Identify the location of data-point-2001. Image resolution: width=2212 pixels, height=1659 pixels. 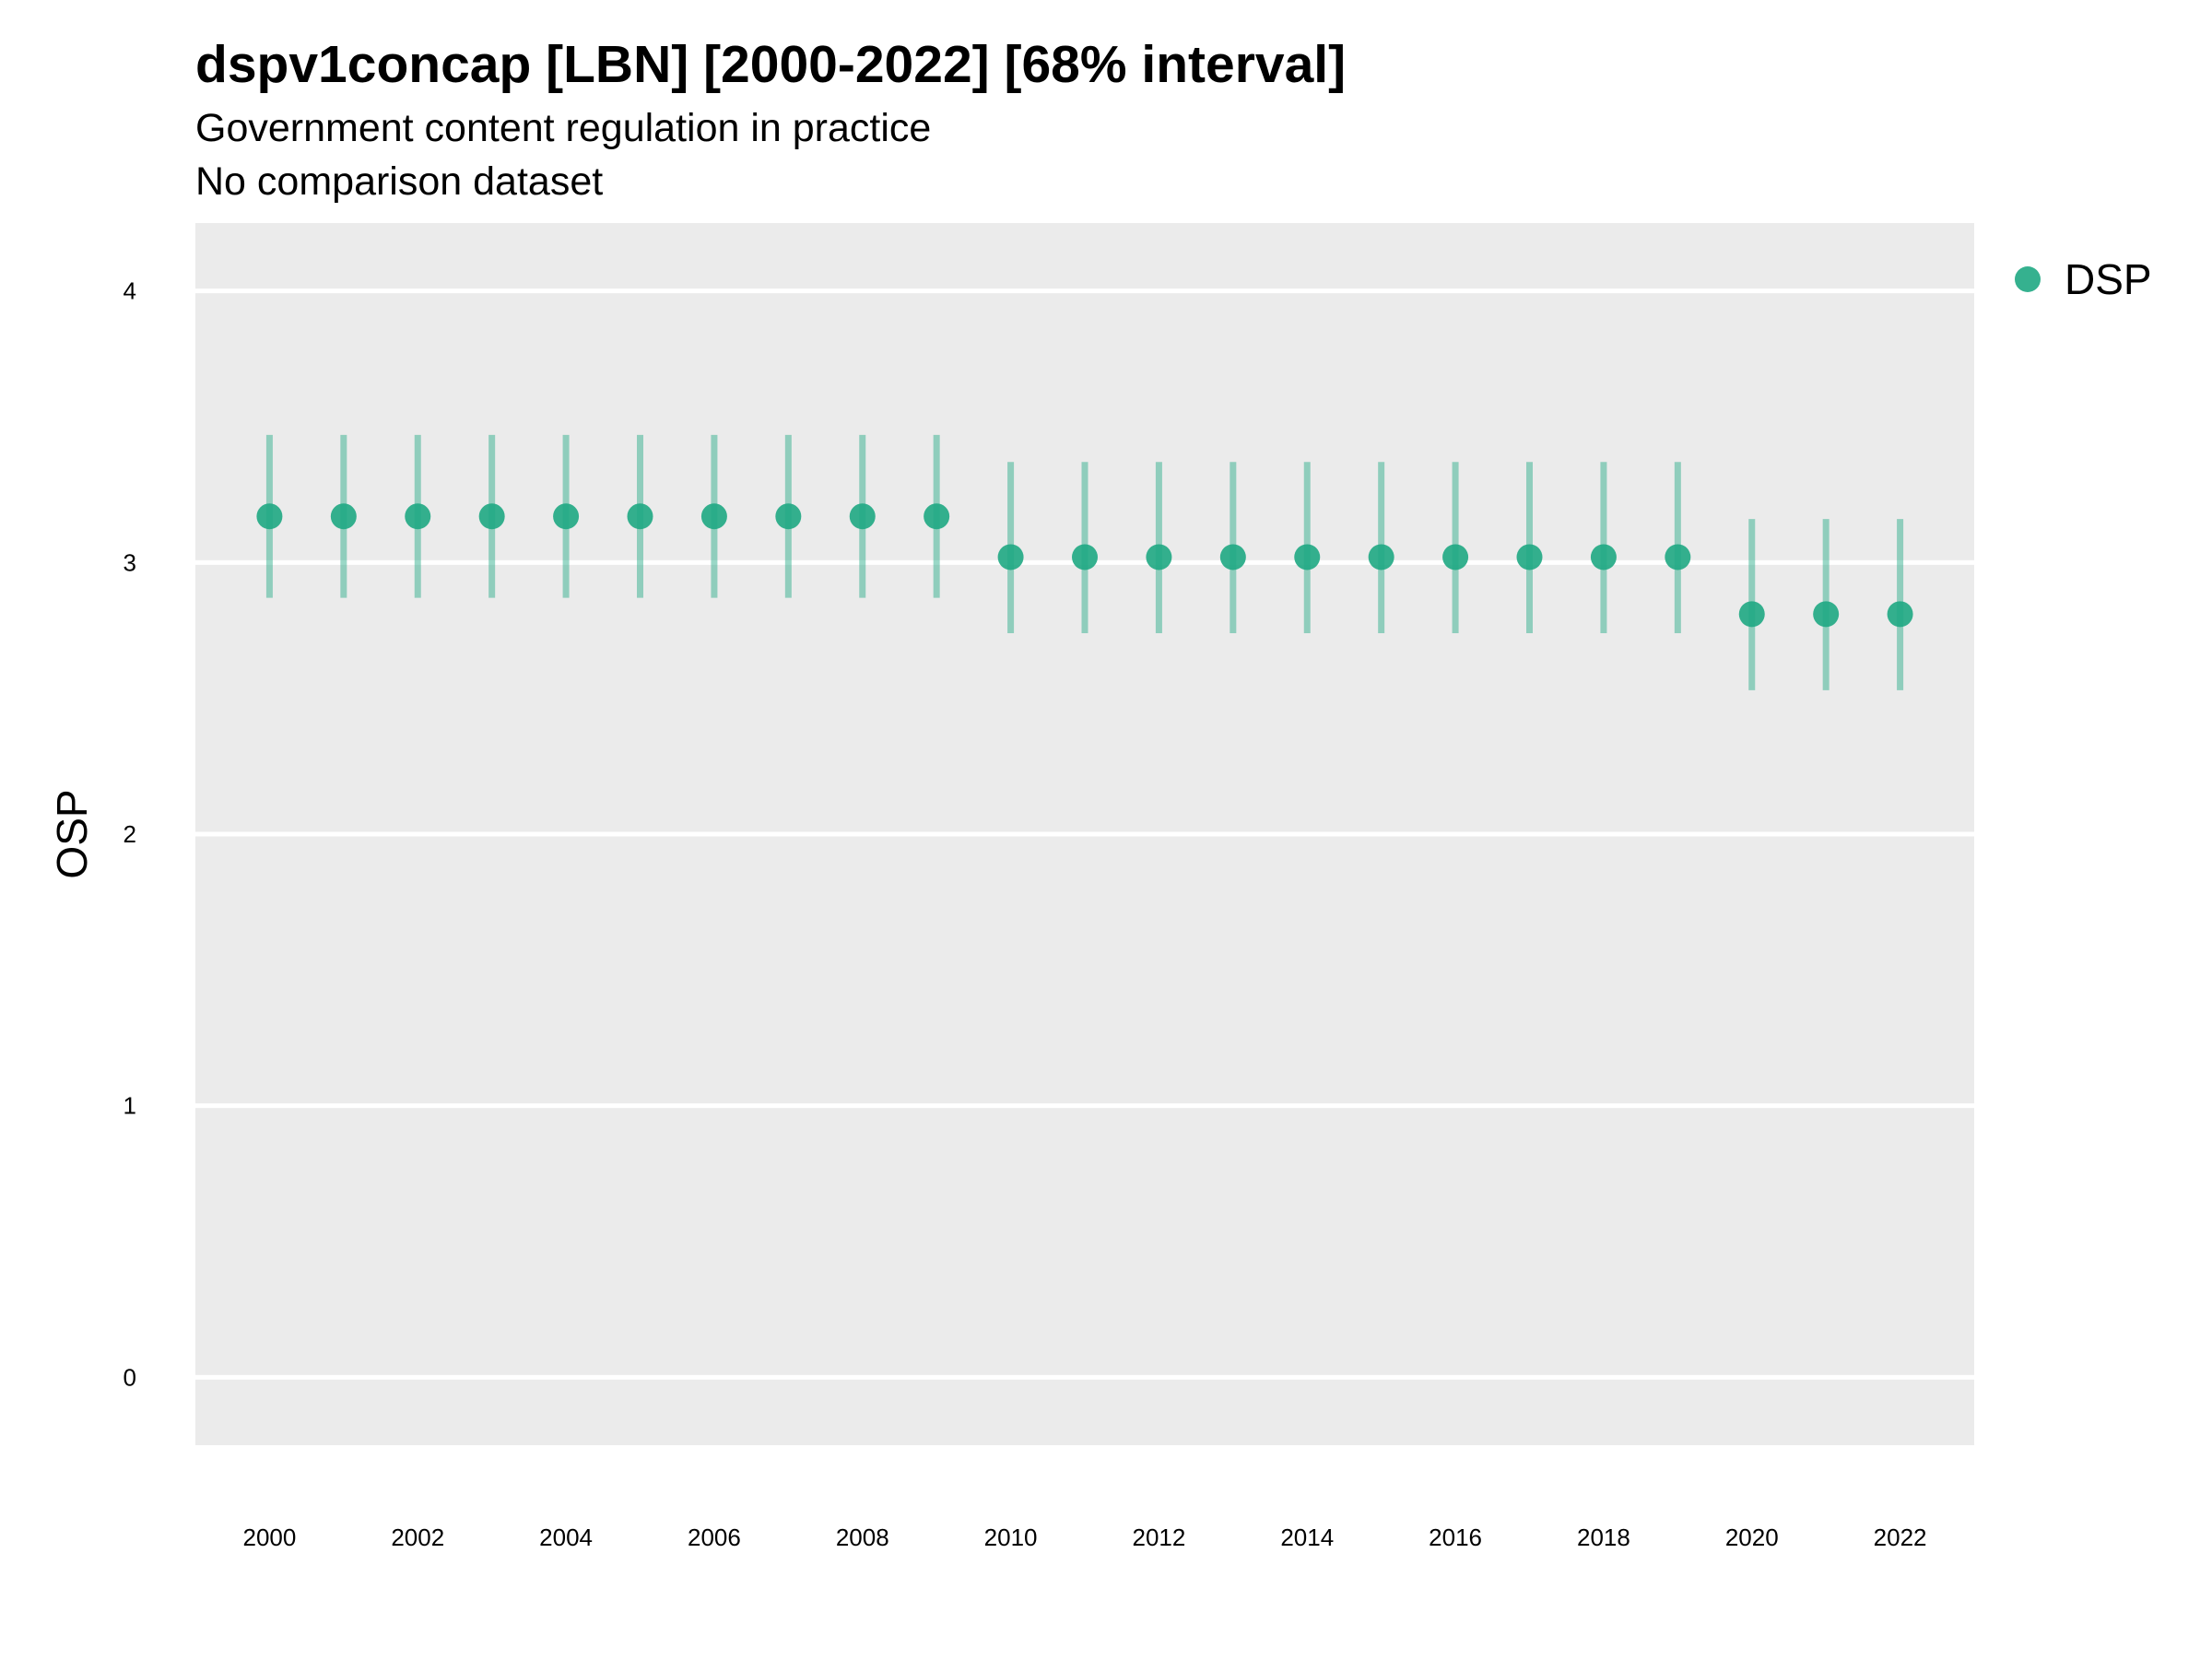
(343, 516).